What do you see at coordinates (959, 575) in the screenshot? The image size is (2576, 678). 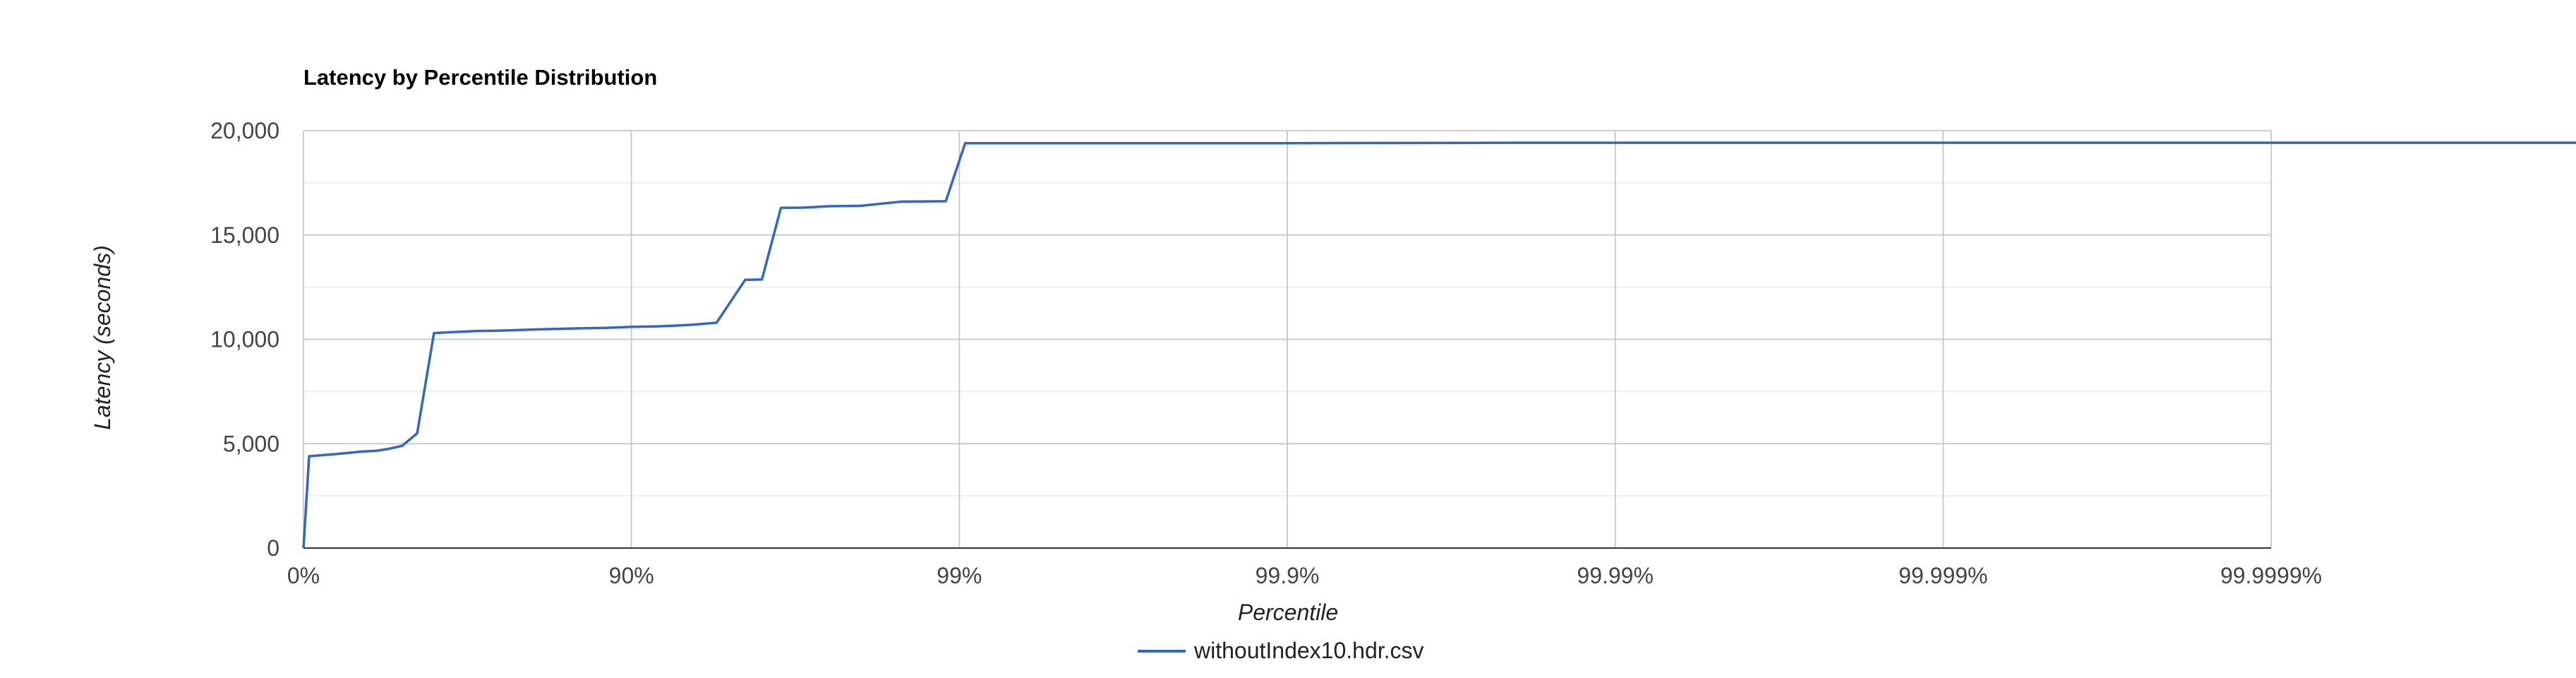 I see `x-tick-label: 99%` at bounding box center [959, 575].